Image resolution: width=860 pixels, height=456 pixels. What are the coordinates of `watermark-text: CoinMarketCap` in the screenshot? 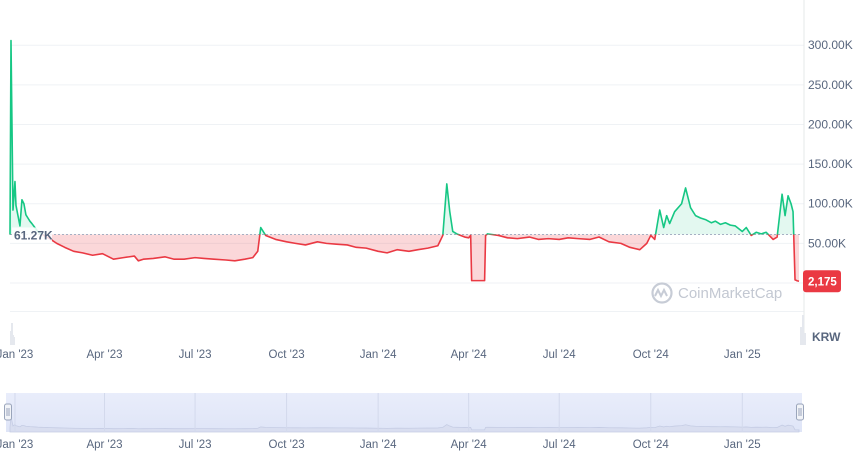 It's located at (730, 293).